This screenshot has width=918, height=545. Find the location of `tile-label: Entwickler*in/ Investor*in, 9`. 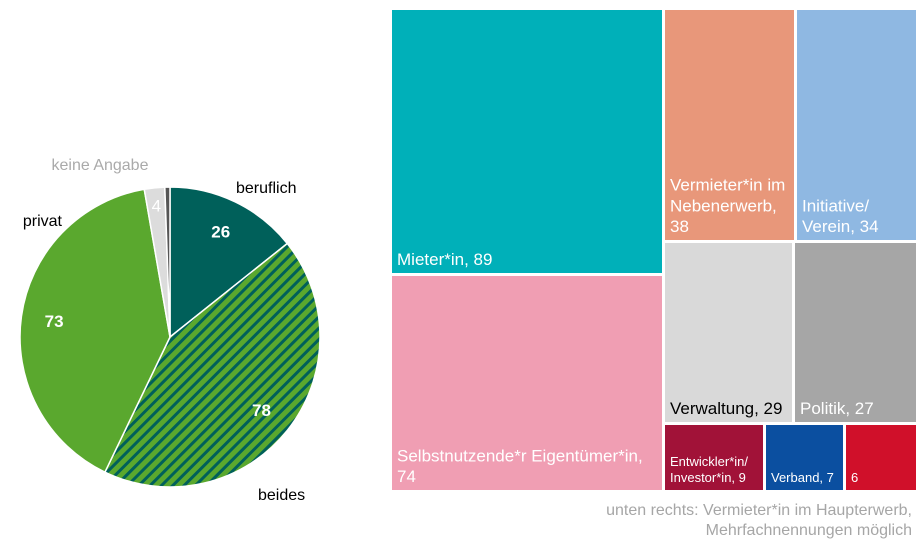

tile-label: Entwickler*in/ Investor*in, 9 is located at coordinates (711, 469).